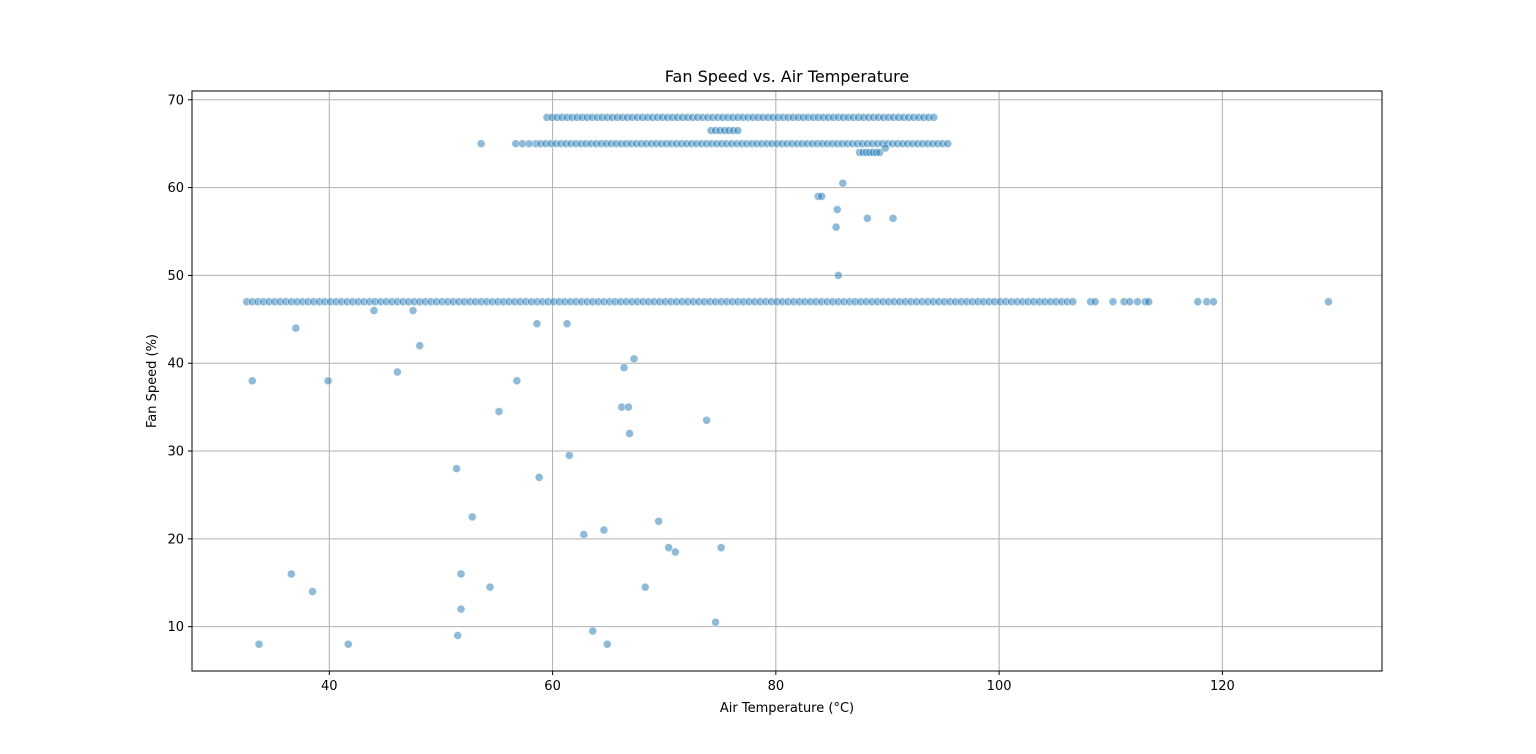  What do you see at coordinates (175, 539) in the screenshot?
I see `y-tick-label: 20` at bounding box center [175, 539].